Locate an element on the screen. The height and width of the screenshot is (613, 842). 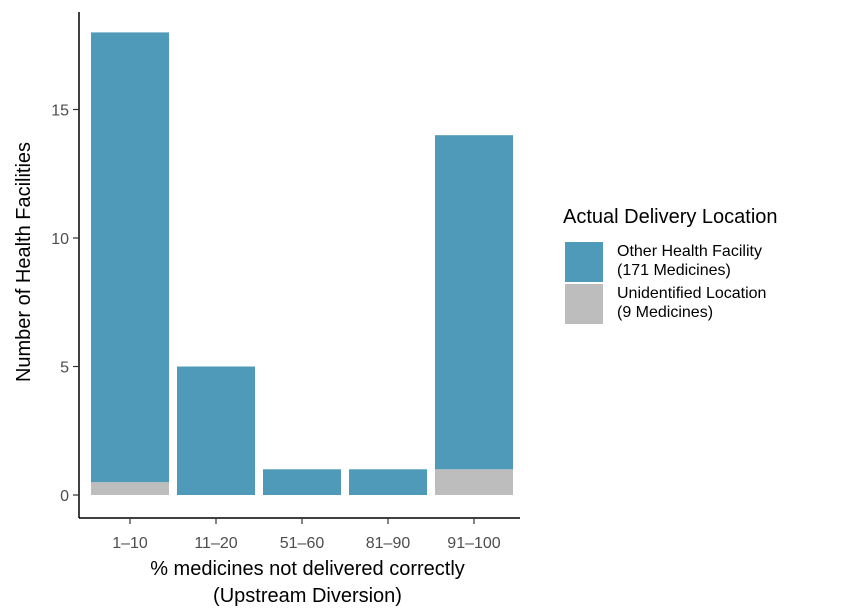
legend-label: Unidentified Location is located at coordinates (691, 293).